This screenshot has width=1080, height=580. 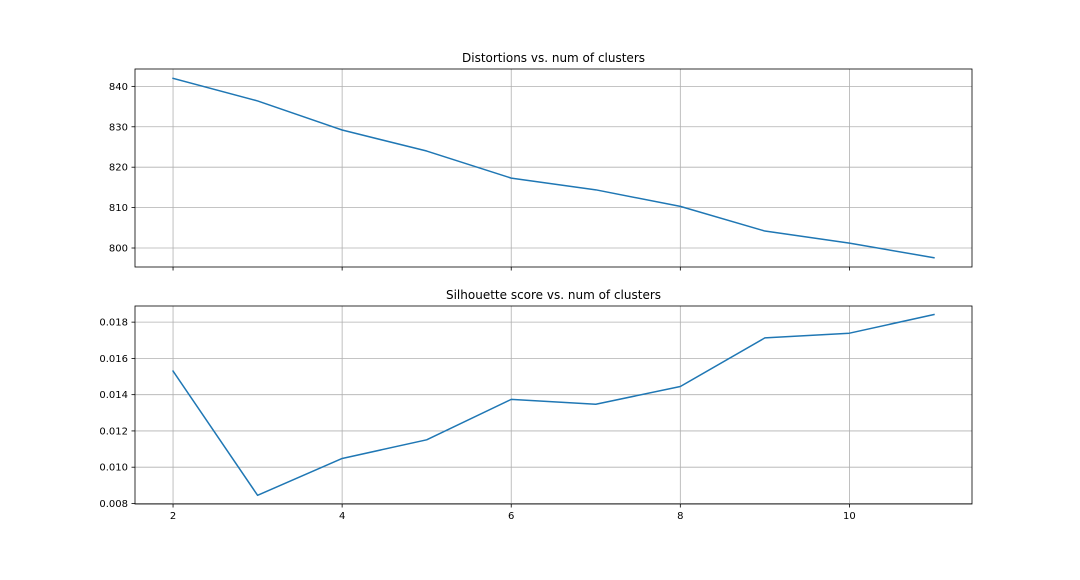 What do you see at coordinates (342, 516) in the screenshot?
I see `x-tick-label: 4` at bounding box center [342, 516].